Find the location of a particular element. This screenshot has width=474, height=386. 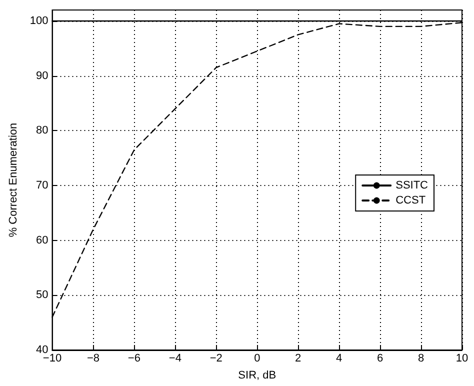

y-tick-label: 70 is located at coordinates (42, 185).